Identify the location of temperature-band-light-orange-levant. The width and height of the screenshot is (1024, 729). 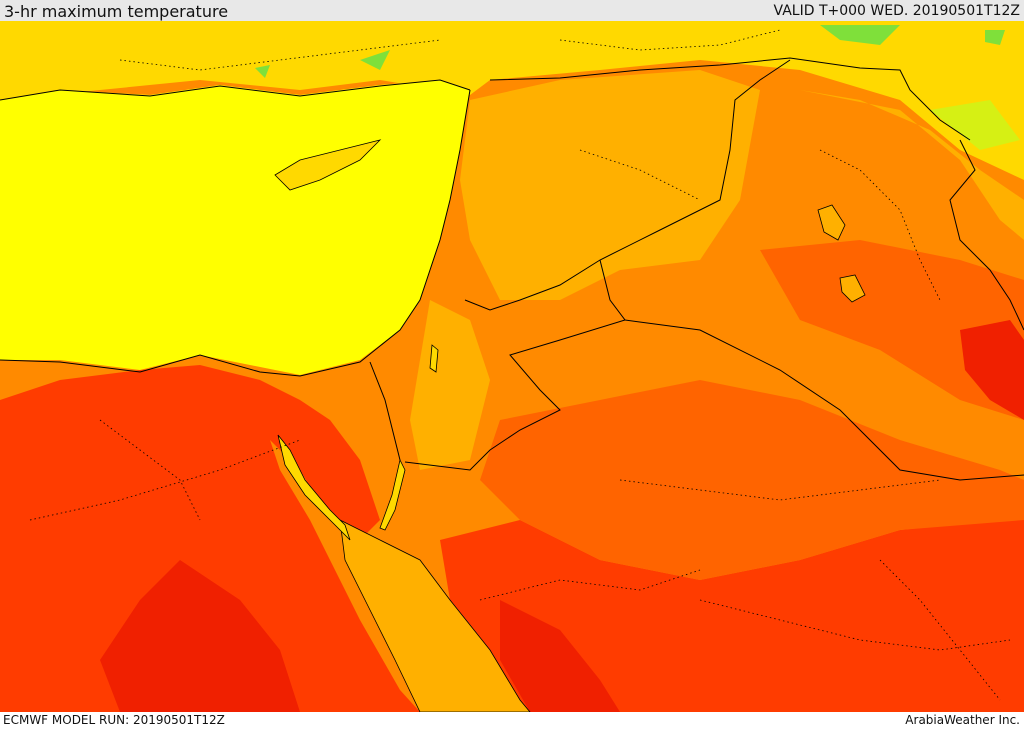
(450, 385).